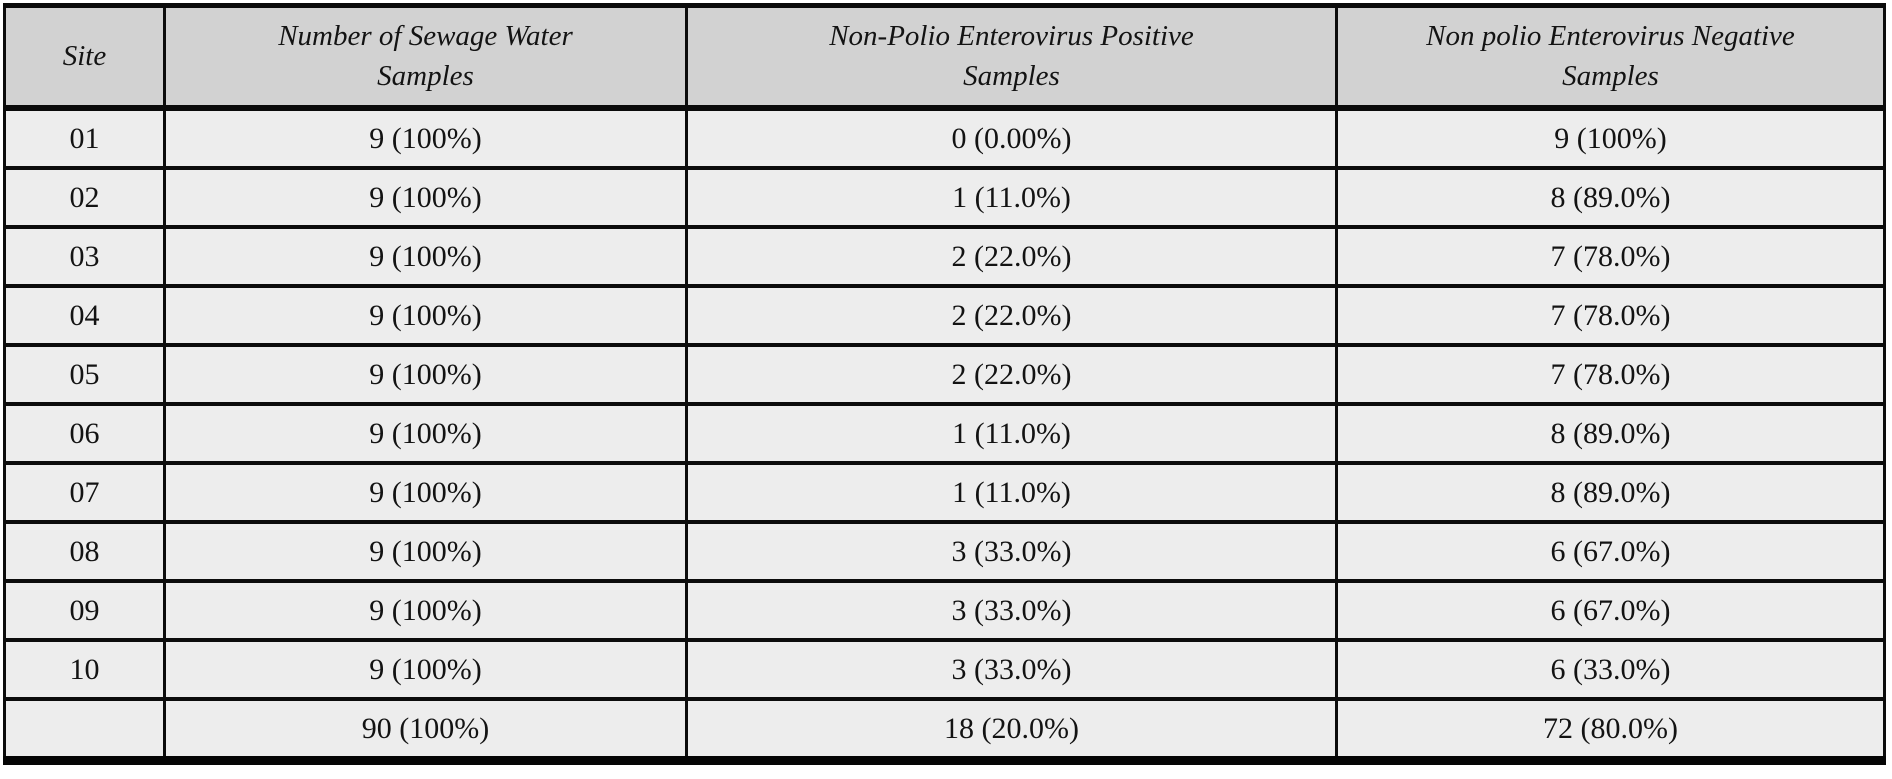 The image size is (1892, 779). I want to click on table-row: 06 9 (100%) 1 (11.0%) 8 (89.0%), so click(944, 433).